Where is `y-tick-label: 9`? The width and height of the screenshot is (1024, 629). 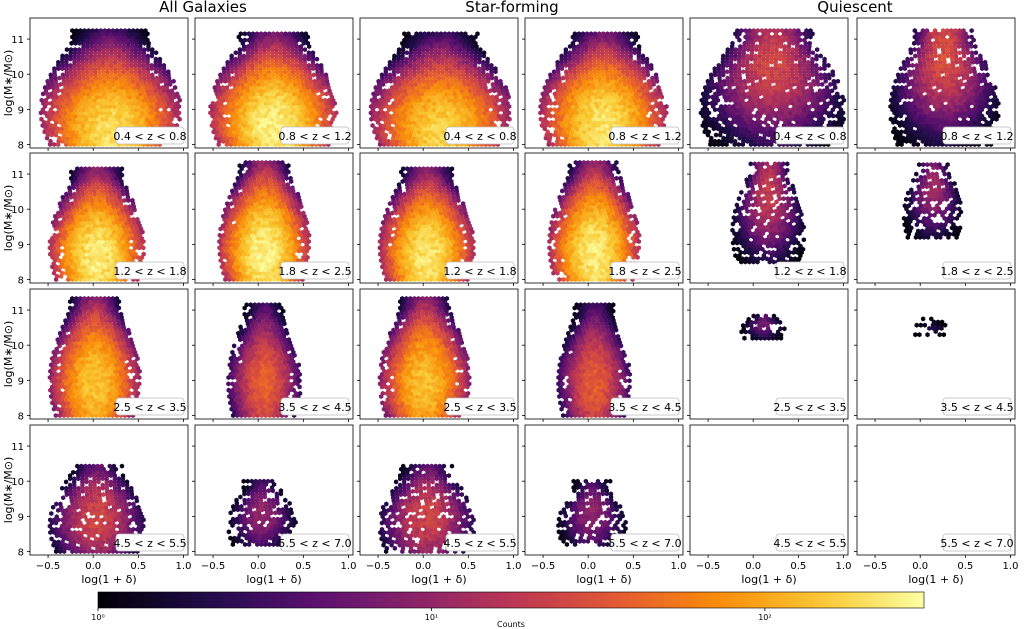 y-tick-label: 9 is located at coordinates (21, 110).